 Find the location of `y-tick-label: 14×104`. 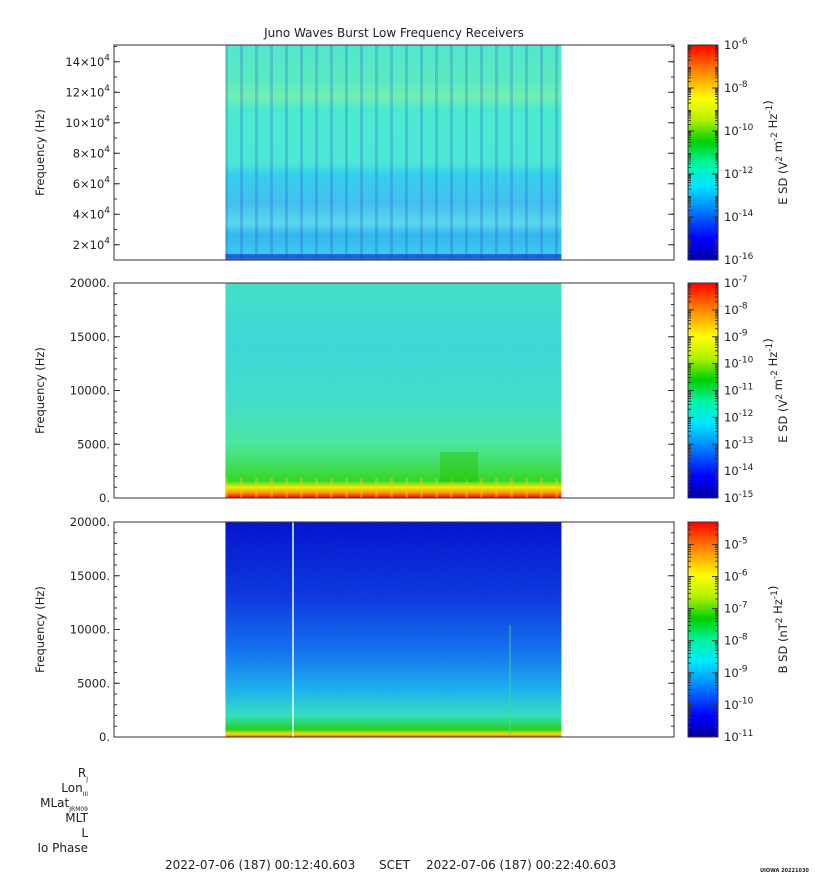

y-tick-label: 14×104 is located at coordinates (87, 61).